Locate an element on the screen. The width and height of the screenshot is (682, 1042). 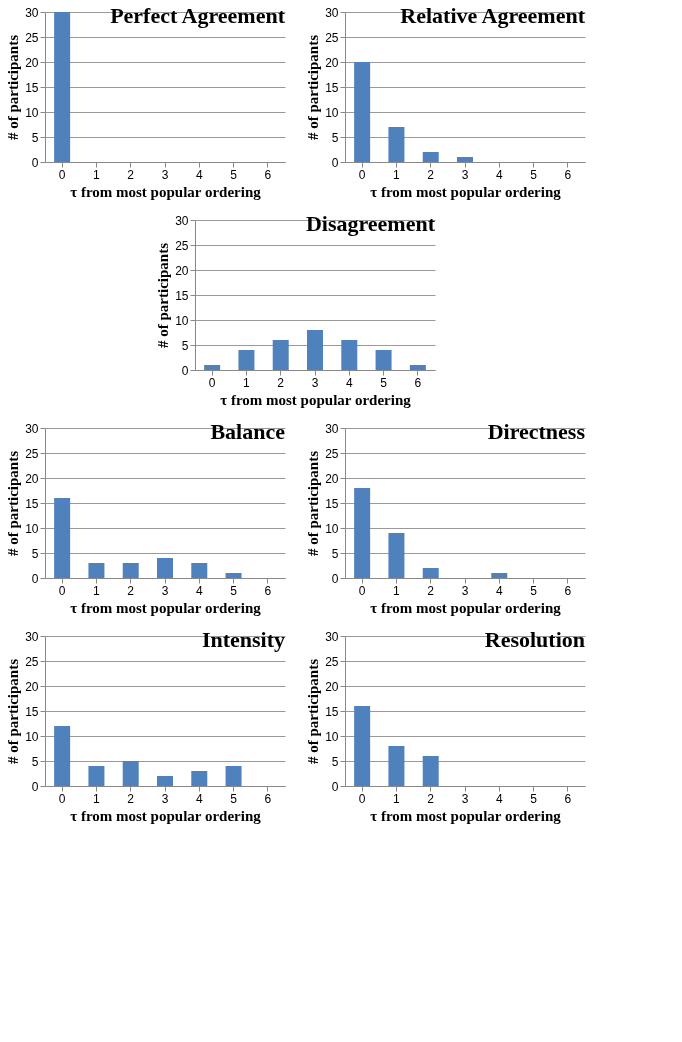
chart-title: Relative Agreement is located at coordinates (493, 15).